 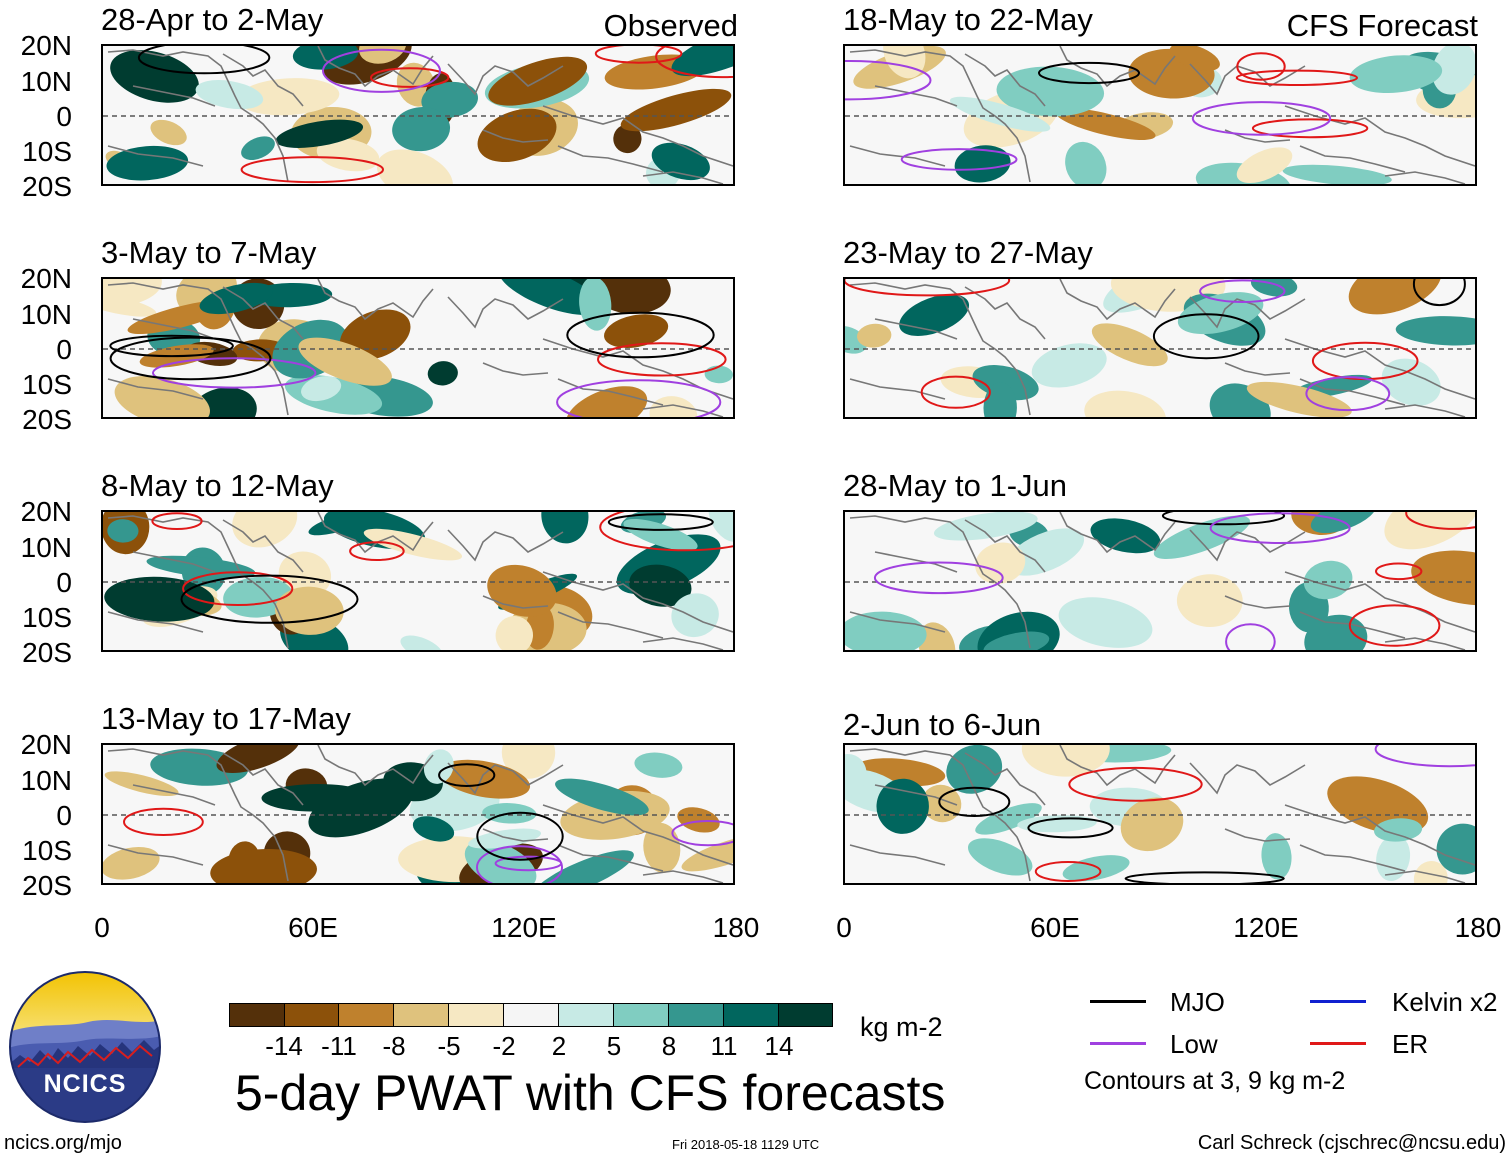 I want to click on x-tick-180: 180, so click(x=736, y=927).